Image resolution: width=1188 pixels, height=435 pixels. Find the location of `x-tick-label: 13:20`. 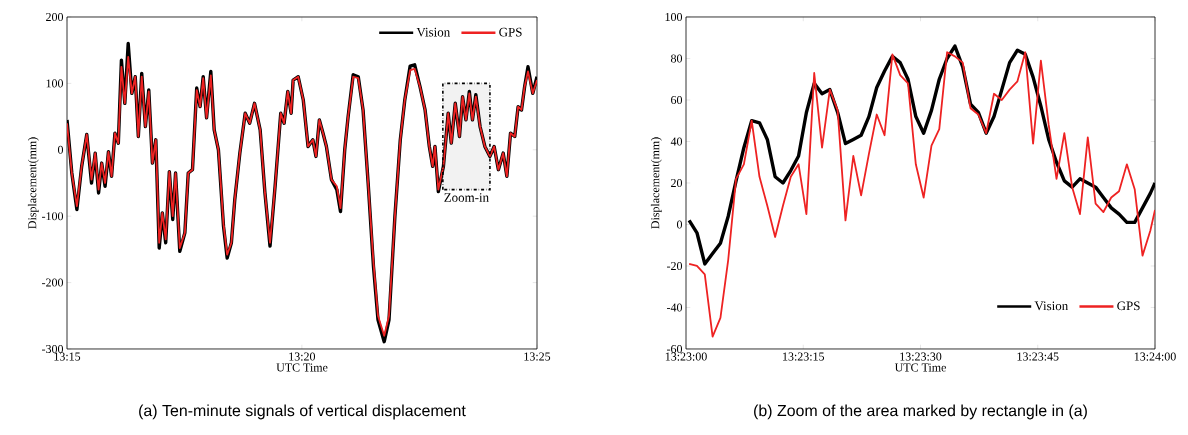

x-tick-label: 13:20 is located at coordinates (302, 356).